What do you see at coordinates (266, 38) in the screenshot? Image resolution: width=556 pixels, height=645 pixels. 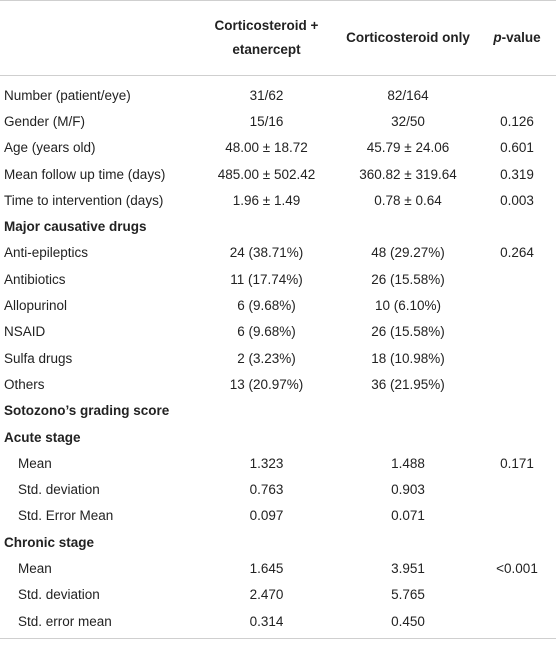 I see `header-corticosteroid-etanercept: Corticosteroid + etanercept` at bounding box center [266, 38].